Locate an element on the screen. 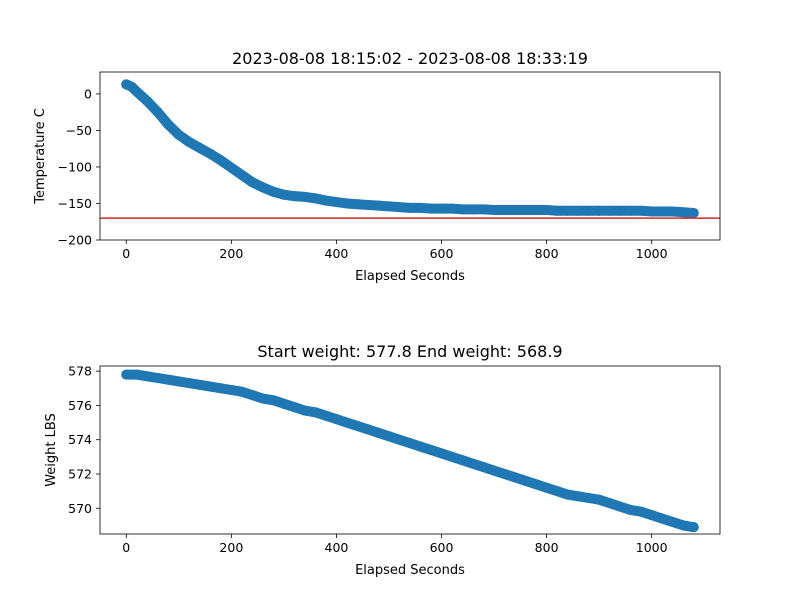  temperature-x-tick-label: 400 is located at coordinates (337, 253).